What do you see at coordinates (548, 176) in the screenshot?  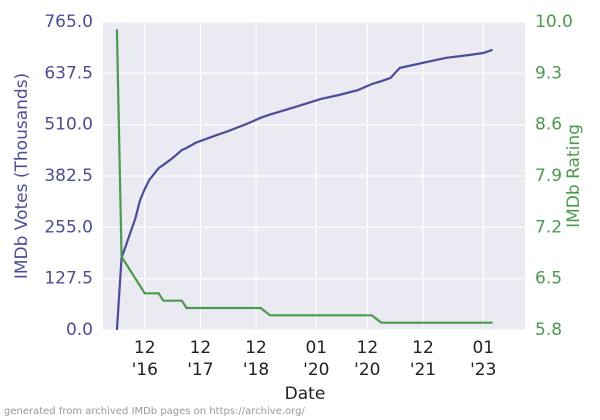 I see `y2-tick-label: 7.9` at bounding box center [548, 176].